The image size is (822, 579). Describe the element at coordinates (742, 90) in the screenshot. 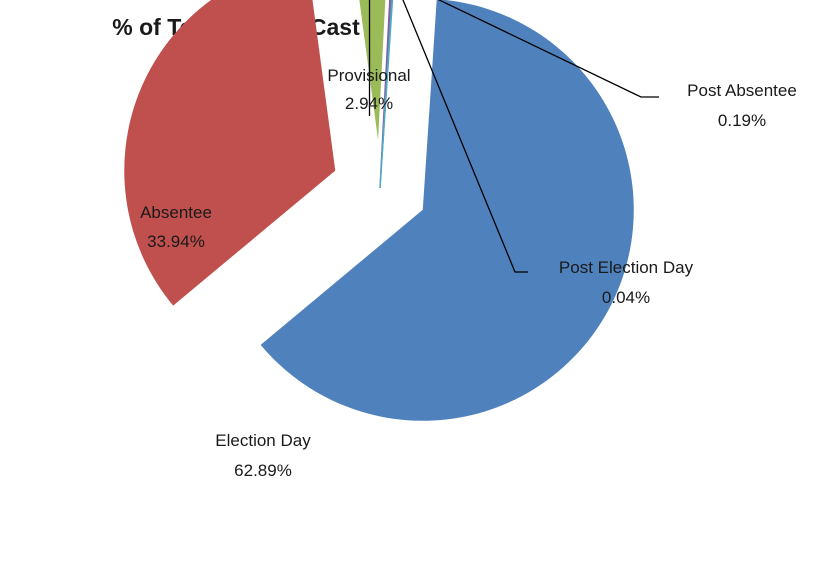

I see `slice-label-post-absentee-name: Post Absentee` at that location.